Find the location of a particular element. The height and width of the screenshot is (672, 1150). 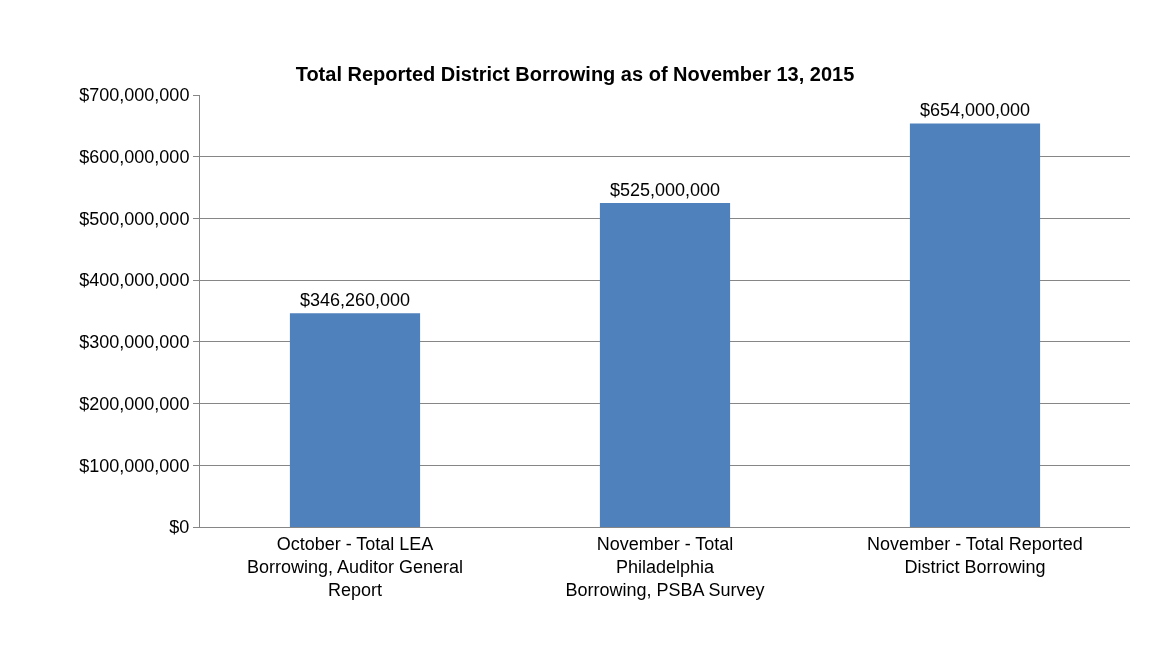

x-tick-label: November - Total Reported District Borrowing is located at coordinates (975, 555).